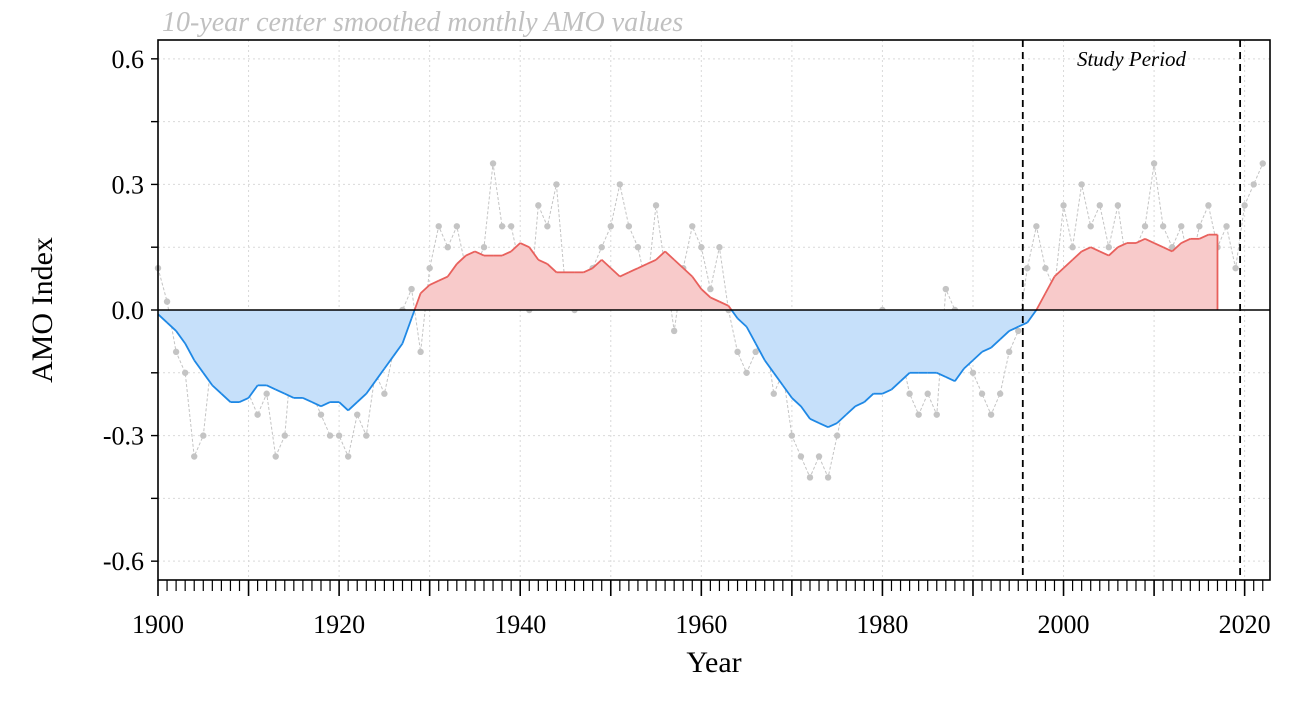 The height and width of the screenshot is (705, 1300). What do you see at coordinates (42, 310) in the screenshot?
I see `y-axis-title: AMO Index` at bounding box center [42, 310].